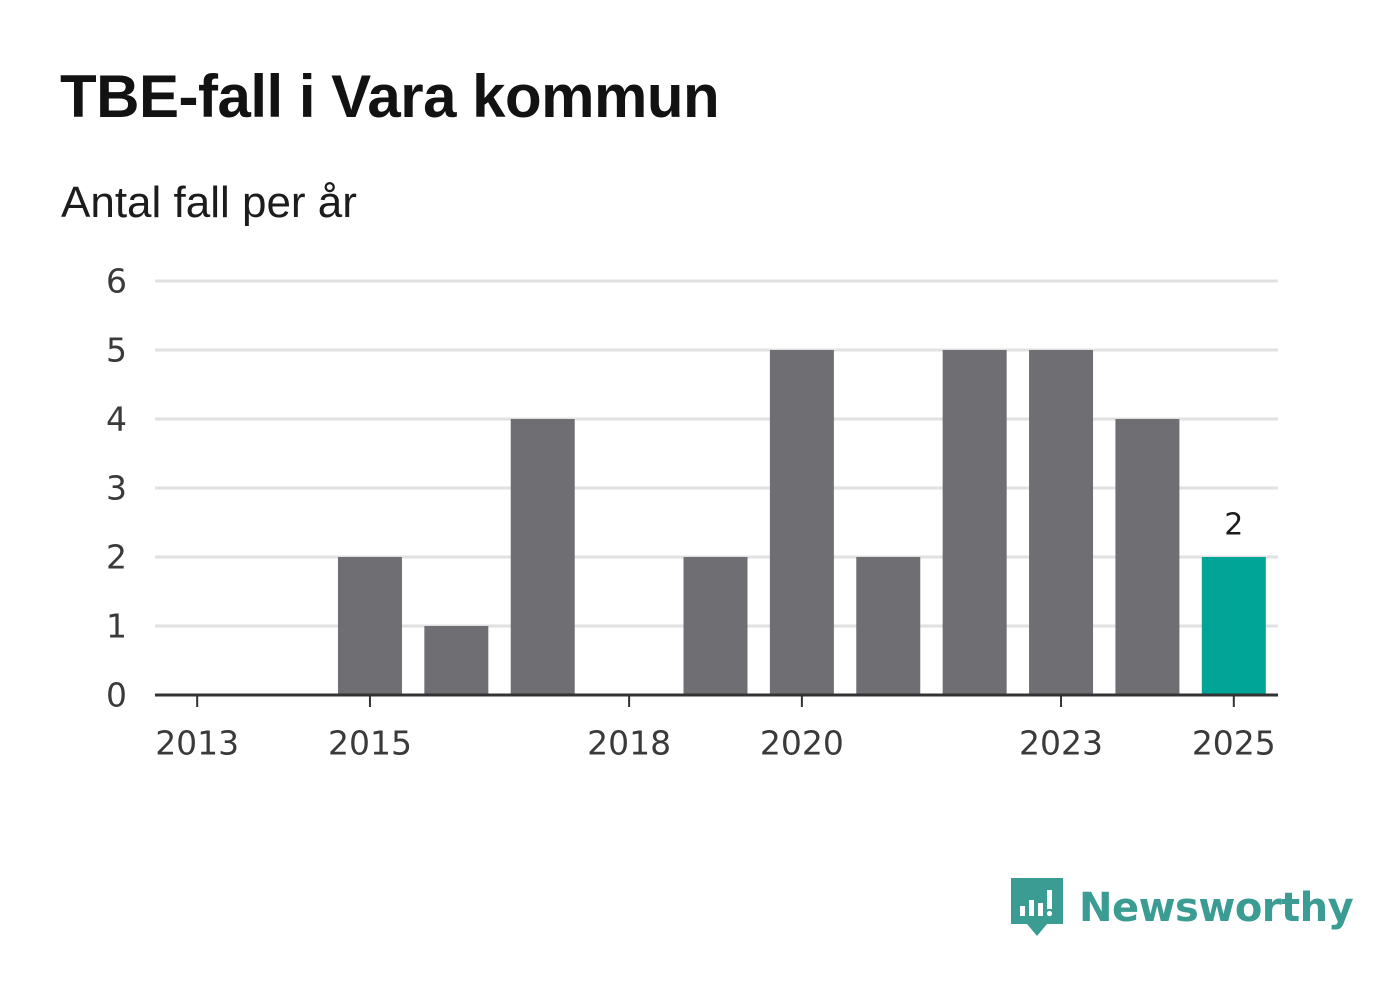 The width and height of the screenshot is (1382, 999). I want to click on newsworthy-brand: Newsworthy, so click(1182, 908).